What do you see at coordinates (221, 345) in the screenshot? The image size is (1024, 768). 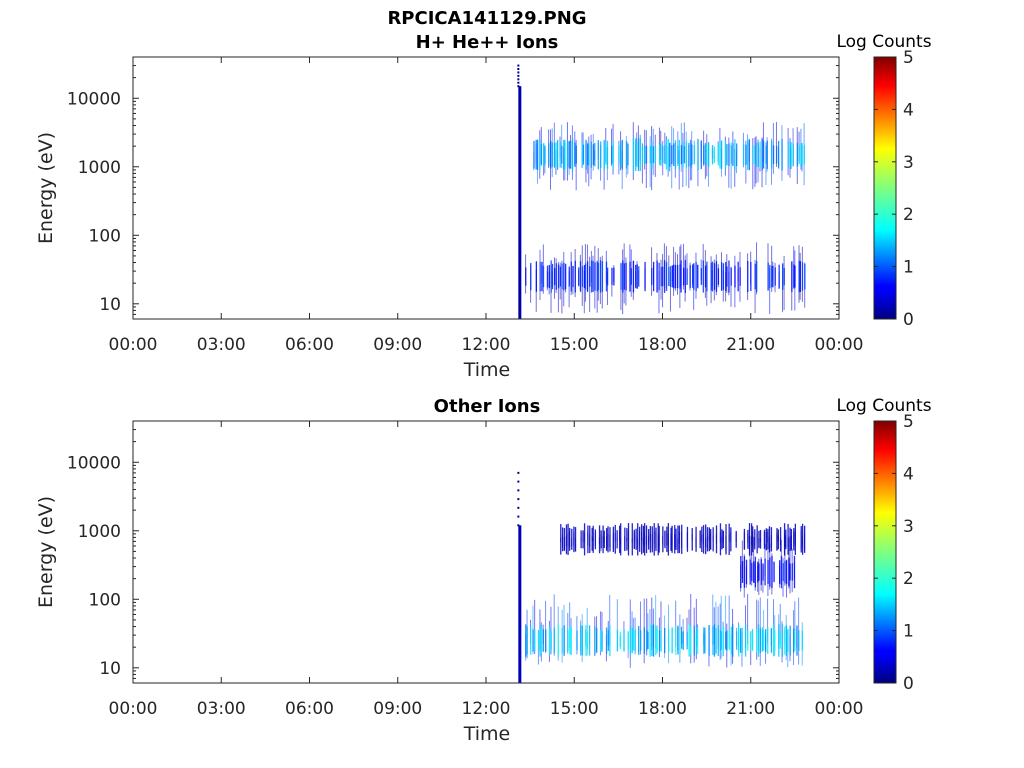 I see `x-tick-label: 03:00` at bounding box center [221, 345].